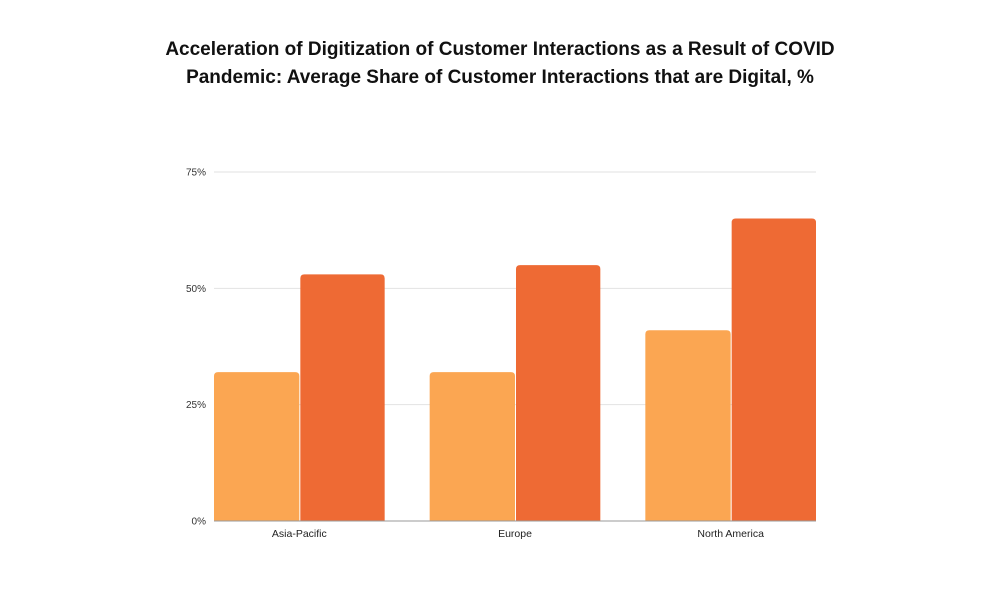  I want to click on y-tick-label: 25%, so click(196, 405).